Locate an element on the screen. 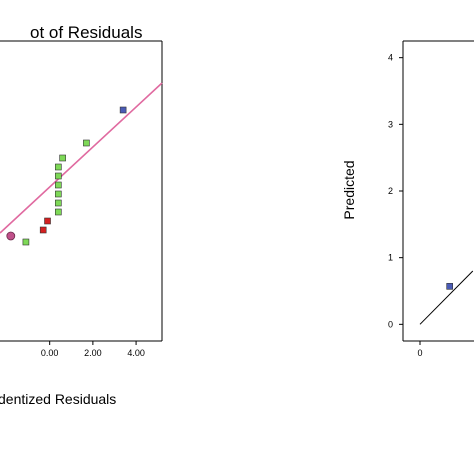 This screenshot has height=474, width=474. chart-right-y-tick-label: 3 is located at coordinates (390, 124).